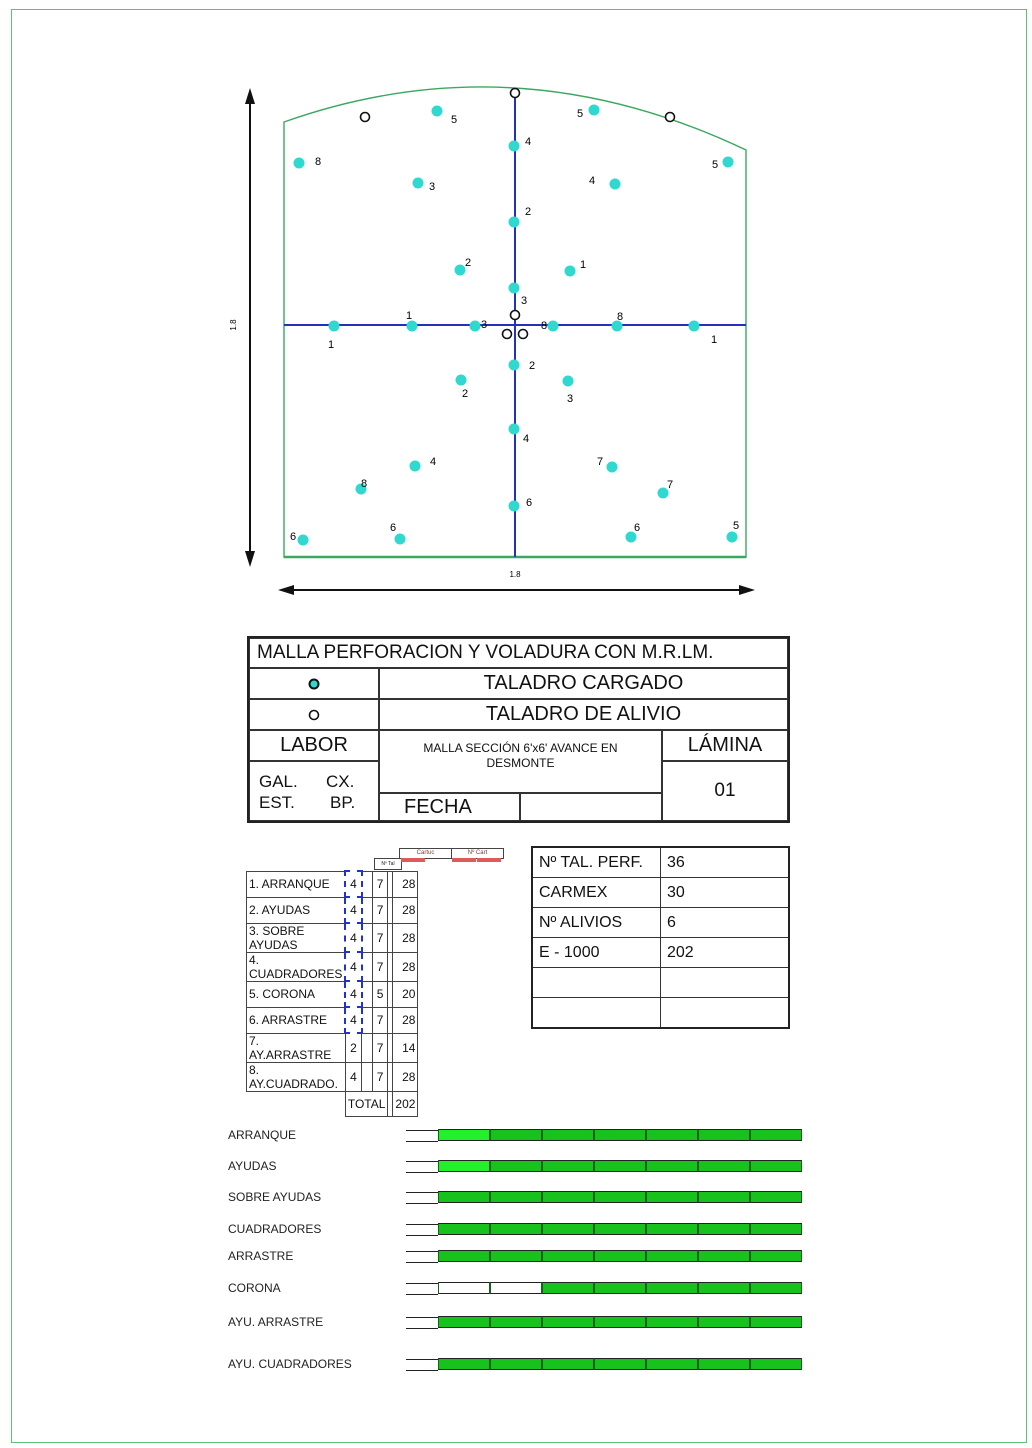 This screenshot has height=1448, width=1032. What do you see at coordinates (314, 714) in the screenshot?
I see `relief-hole-icon` at bounding box center [314, 714].